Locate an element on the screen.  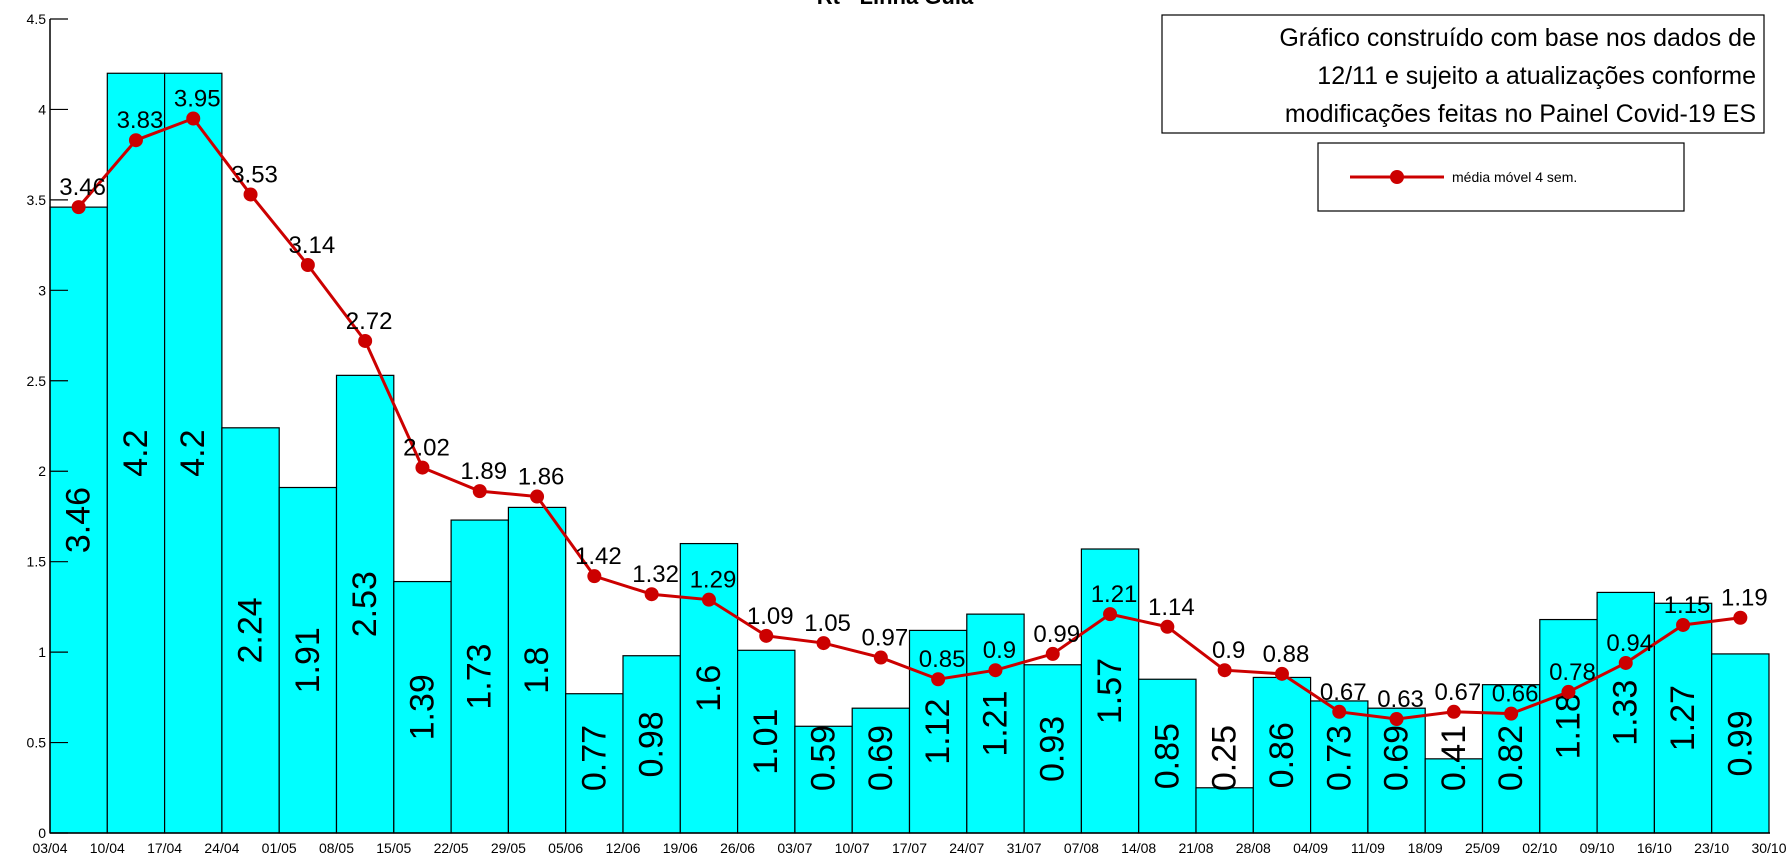
bar-label-17: 0.93 is located at coordinates (1053, 749).